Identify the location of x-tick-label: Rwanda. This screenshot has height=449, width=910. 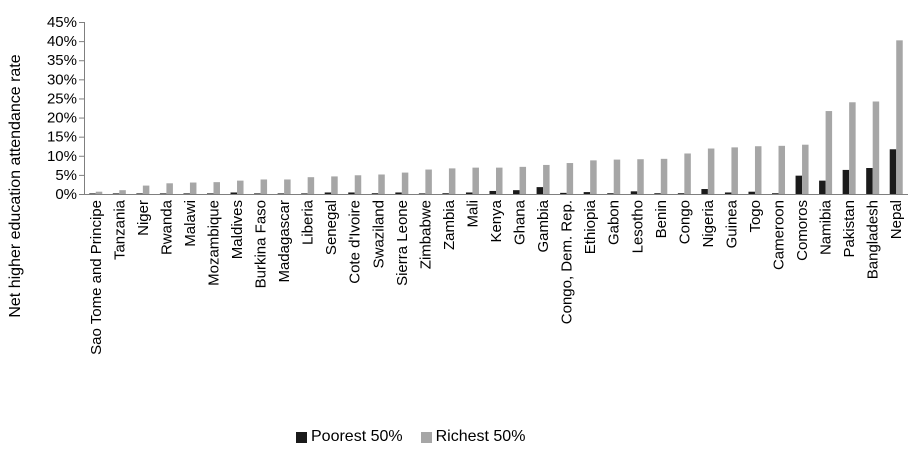
(166, 227).